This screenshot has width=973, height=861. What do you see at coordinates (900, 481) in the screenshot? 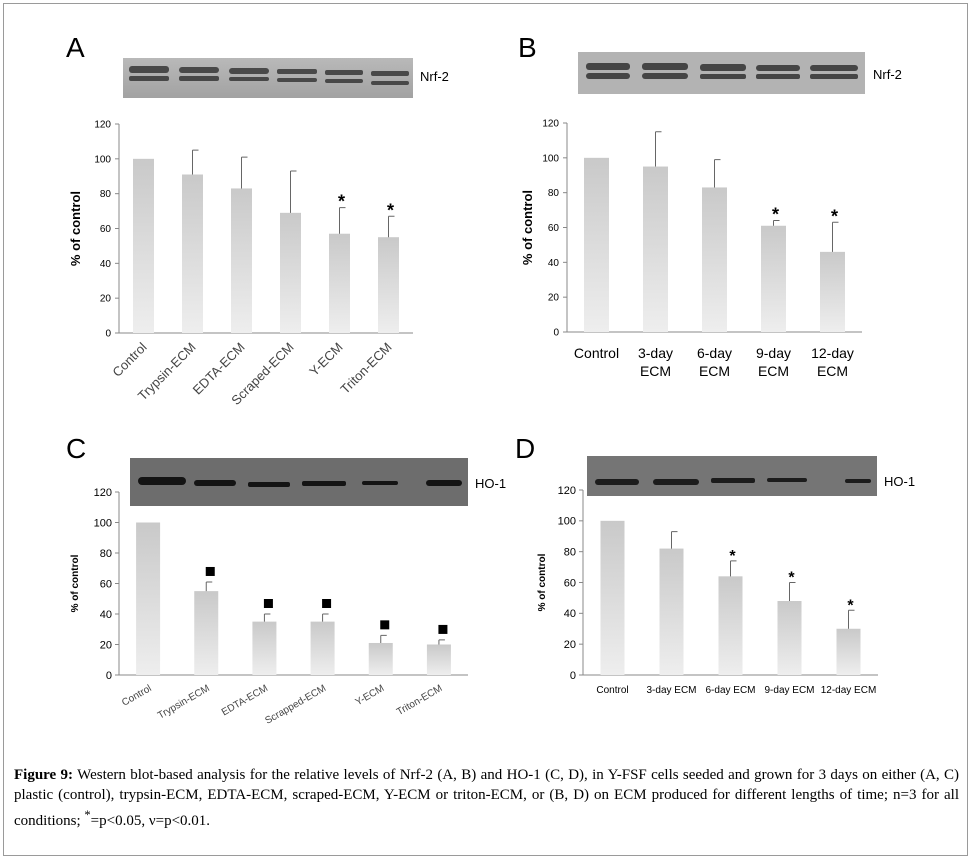
I see `blot-label-d: HO-1` at bounding box center [900, 481].